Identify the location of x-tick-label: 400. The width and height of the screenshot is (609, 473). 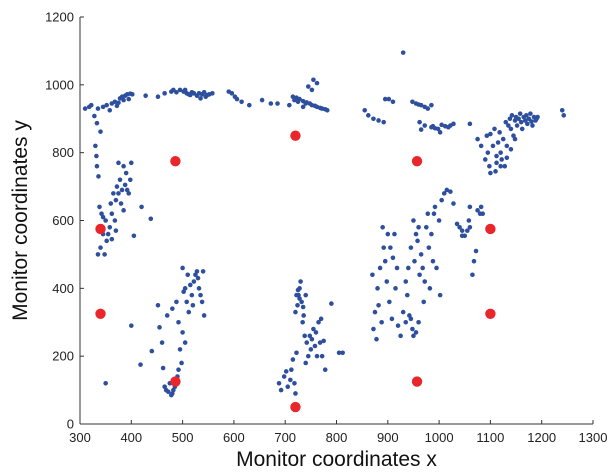
(131, 437).